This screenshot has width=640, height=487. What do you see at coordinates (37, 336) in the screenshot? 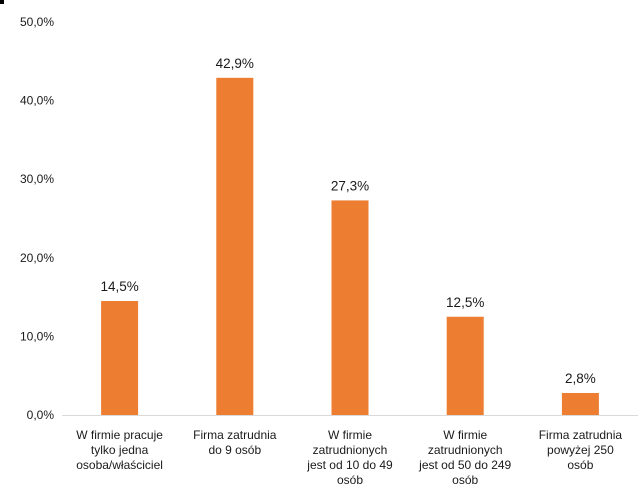
I see `y-tick-label: 10,0%` at bounding box center [37, 336].